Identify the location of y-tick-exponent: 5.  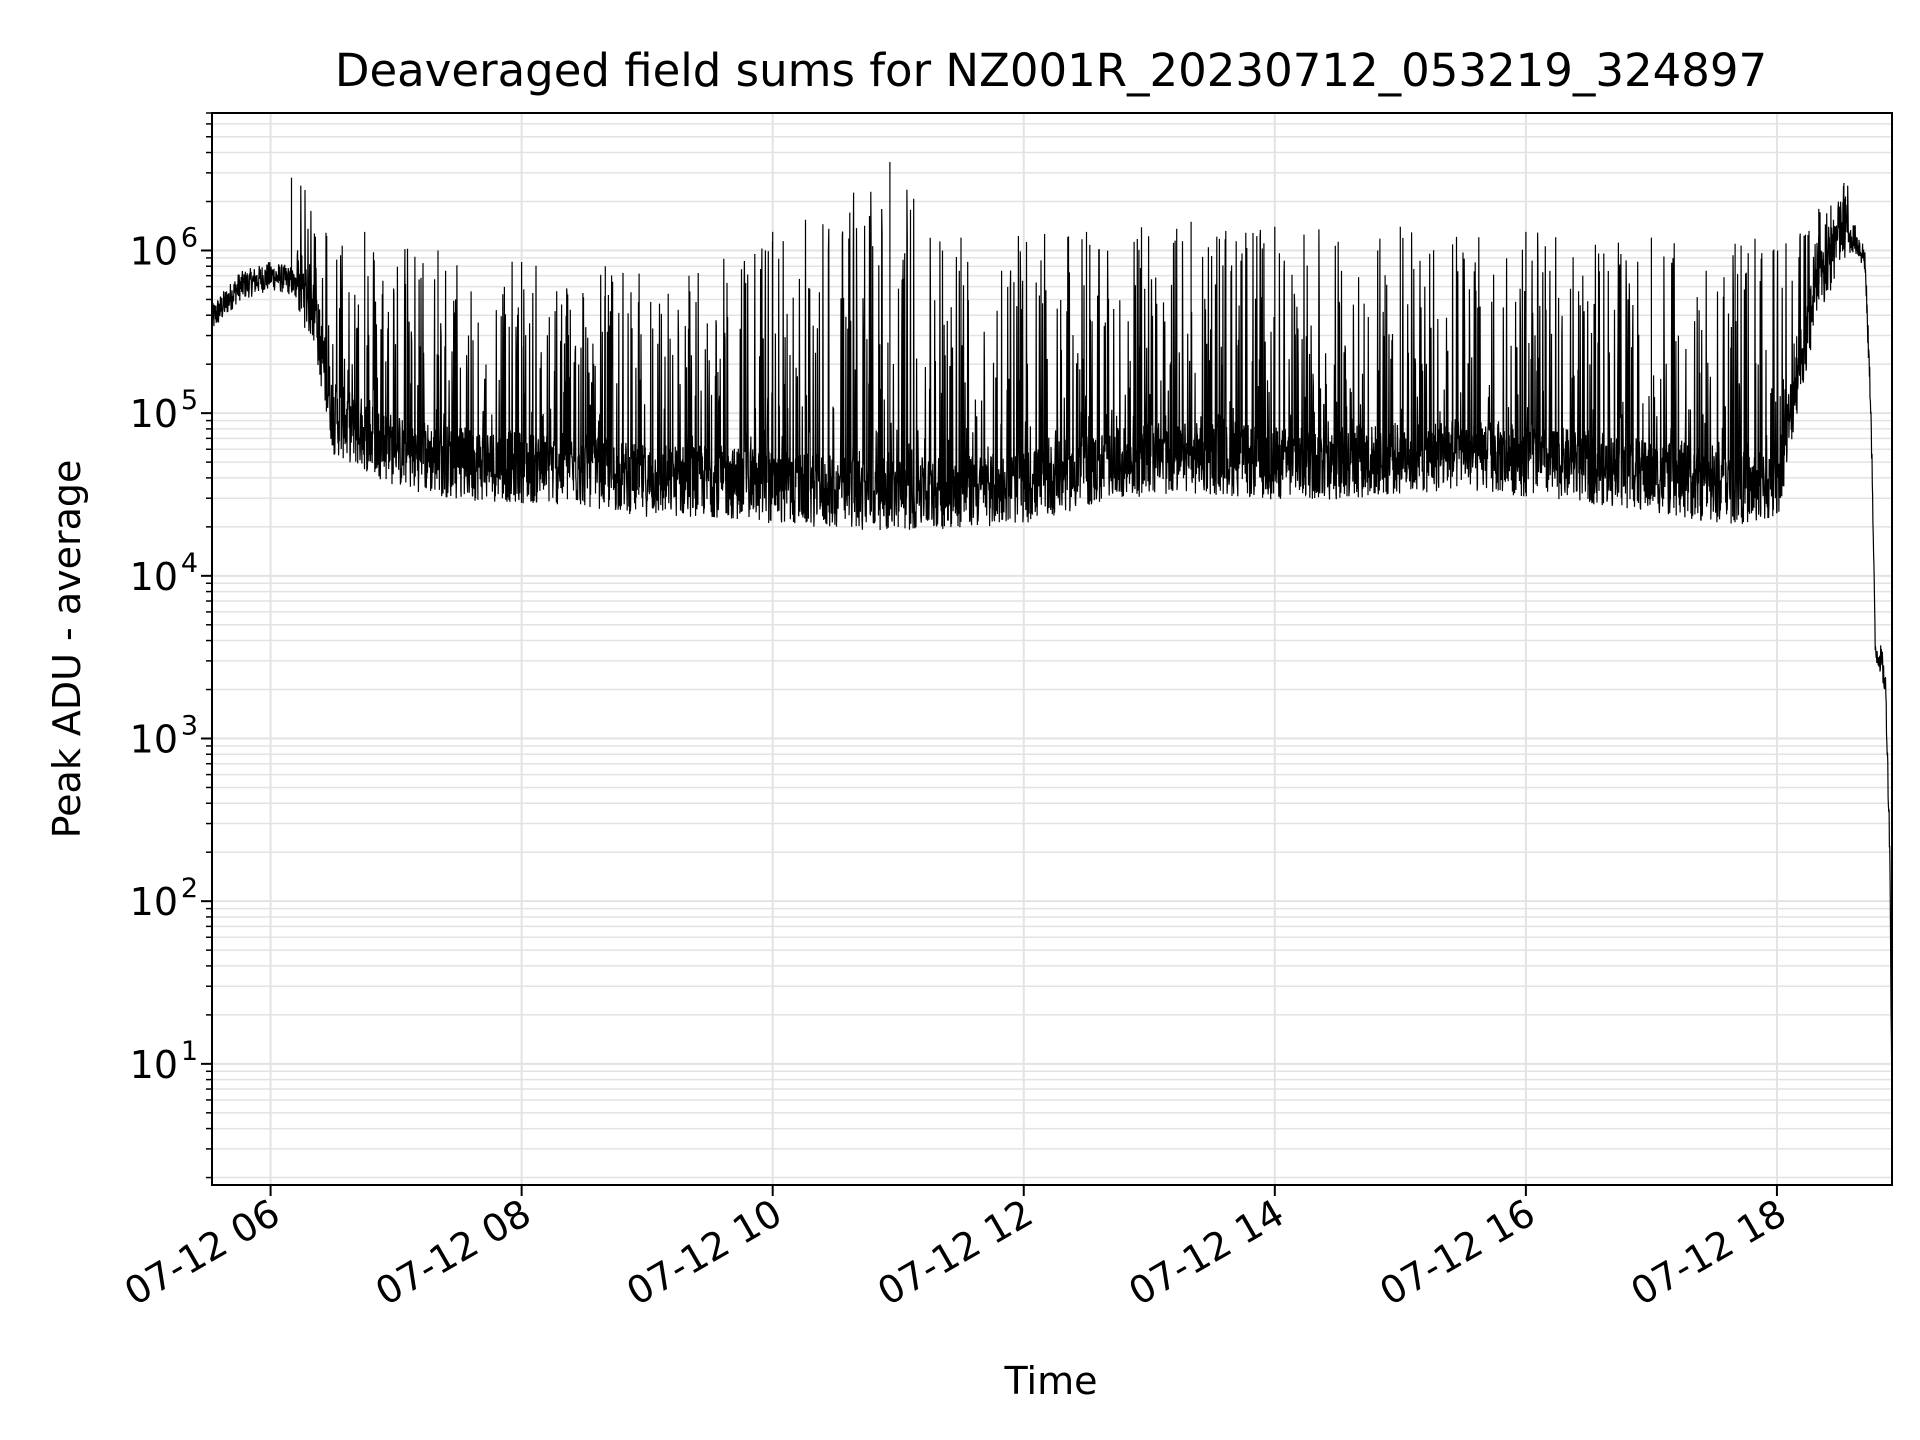
(189, 400).